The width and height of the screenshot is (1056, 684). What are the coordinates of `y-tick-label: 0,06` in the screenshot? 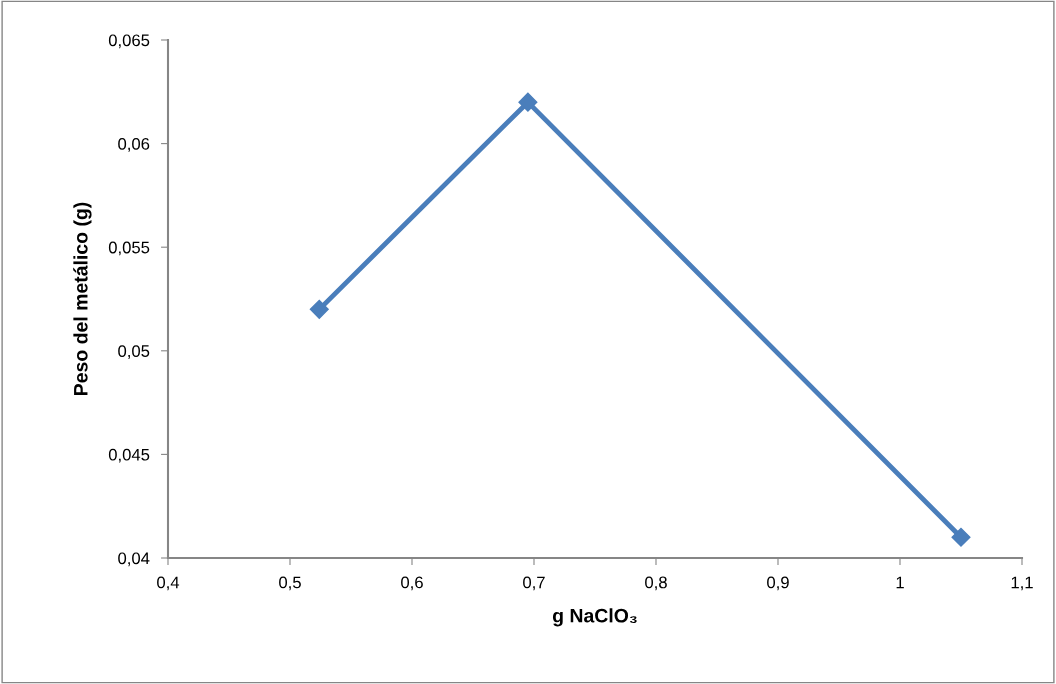 It's located at (134, 145).